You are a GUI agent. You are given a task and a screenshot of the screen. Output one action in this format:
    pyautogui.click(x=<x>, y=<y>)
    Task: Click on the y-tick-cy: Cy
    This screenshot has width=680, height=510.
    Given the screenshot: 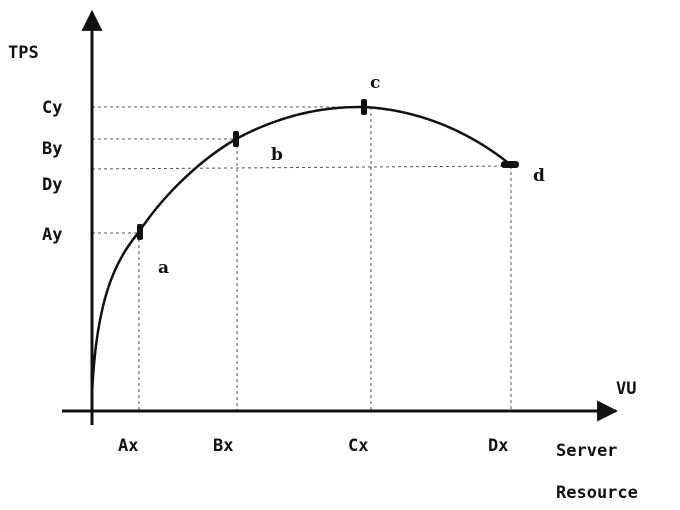 What is the action you would take?
    pyautogui.click(x=52, y=108)
    